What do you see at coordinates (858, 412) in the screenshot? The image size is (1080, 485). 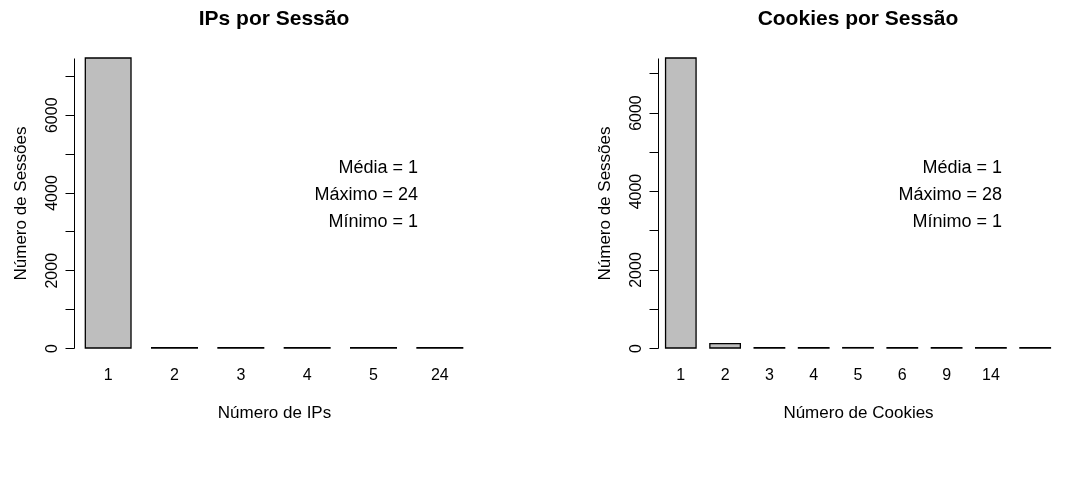 I see `x-axis-title: Número de Cookies` at bounding box center [858, 412].